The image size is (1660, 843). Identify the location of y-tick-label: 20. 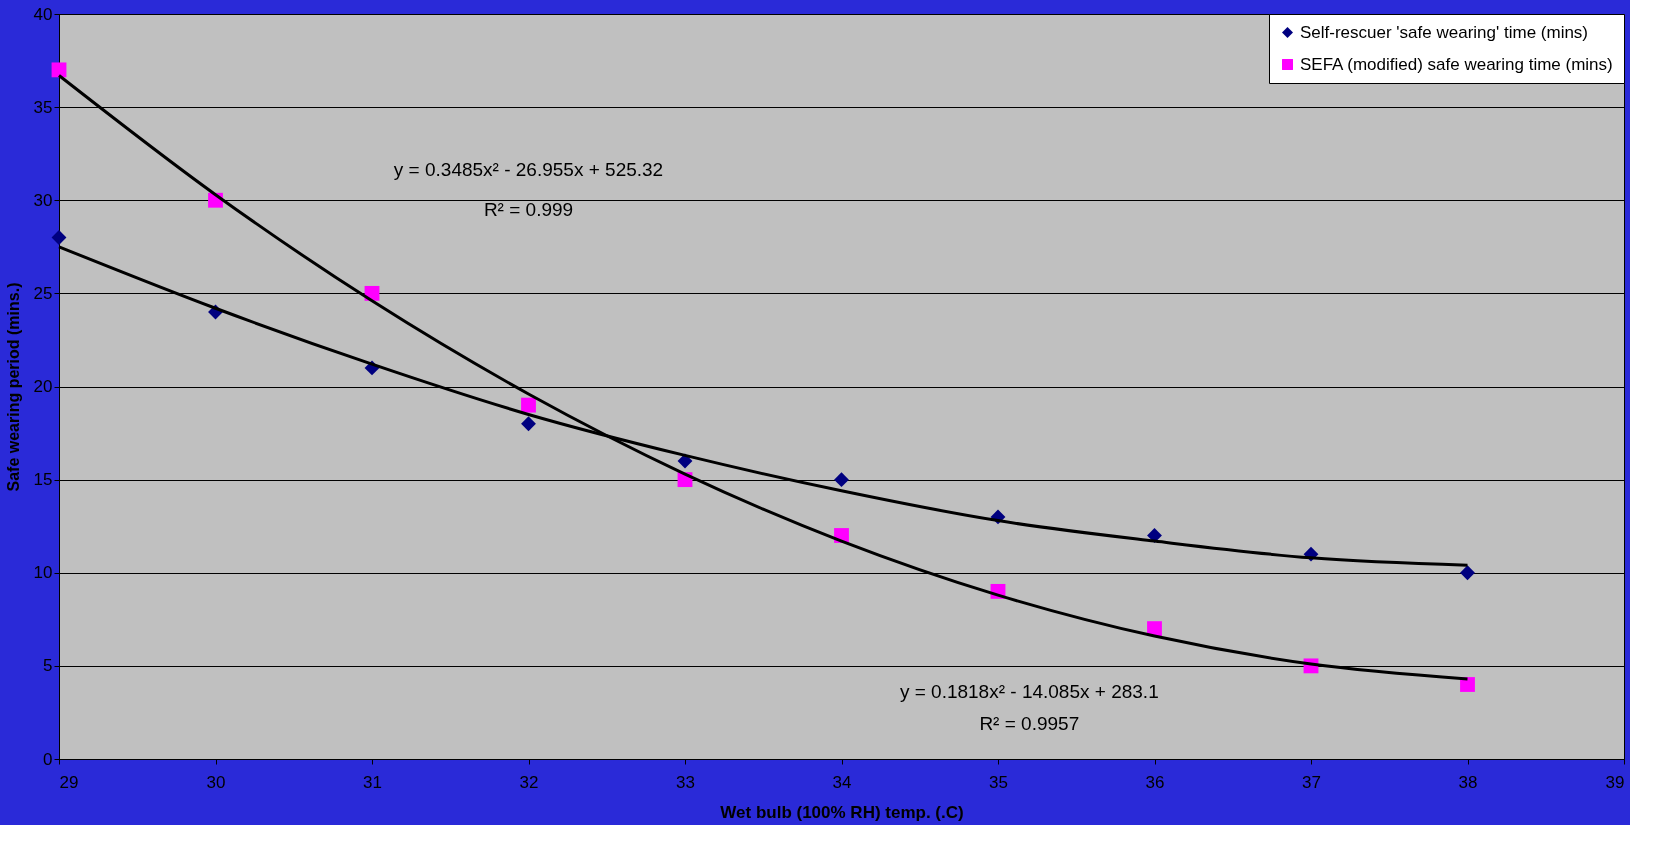
(43, 386).